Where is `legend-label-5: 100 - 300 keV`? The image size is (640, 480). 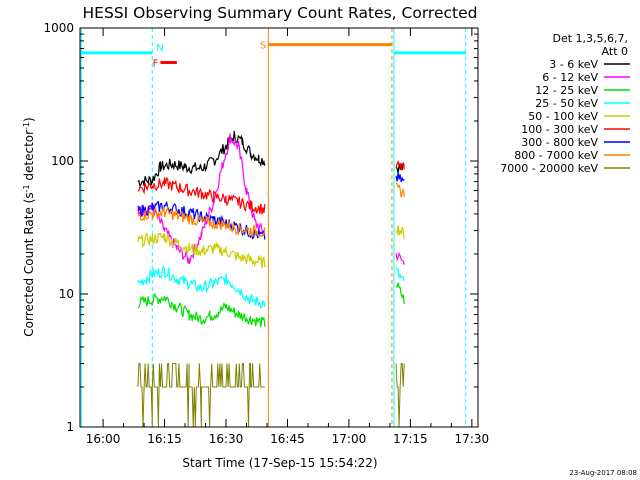
legend-label-5: 100 - 300 keV is located at coordinates (559, 129).